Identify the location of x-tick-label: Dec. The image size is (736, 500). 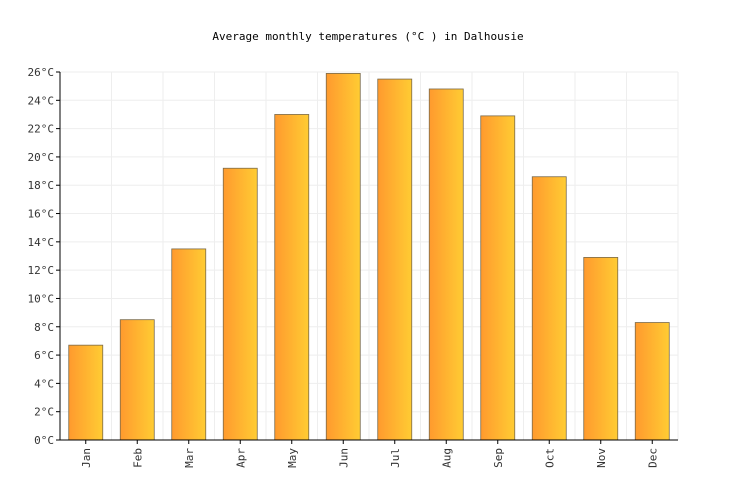
(652, 458).